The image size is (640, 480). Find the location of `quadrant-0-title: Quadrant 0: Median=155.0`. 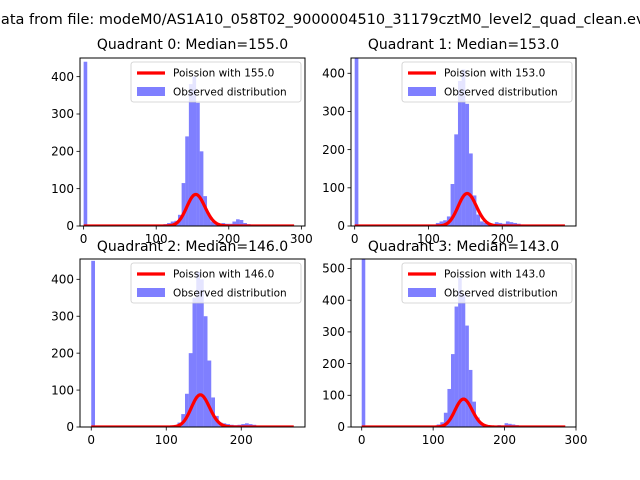

quadrant-0-title: Quadrant 0: Median=155.0 is located at coordinates (192, 45).